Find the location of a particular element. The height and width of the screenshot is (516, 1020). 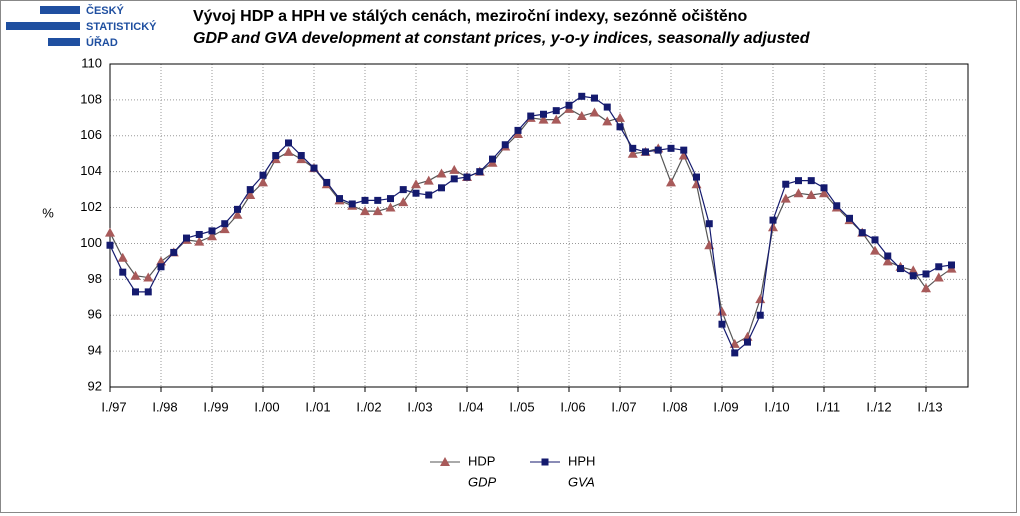

x-tick-label: I./07 is located at coordinates (623, 406).